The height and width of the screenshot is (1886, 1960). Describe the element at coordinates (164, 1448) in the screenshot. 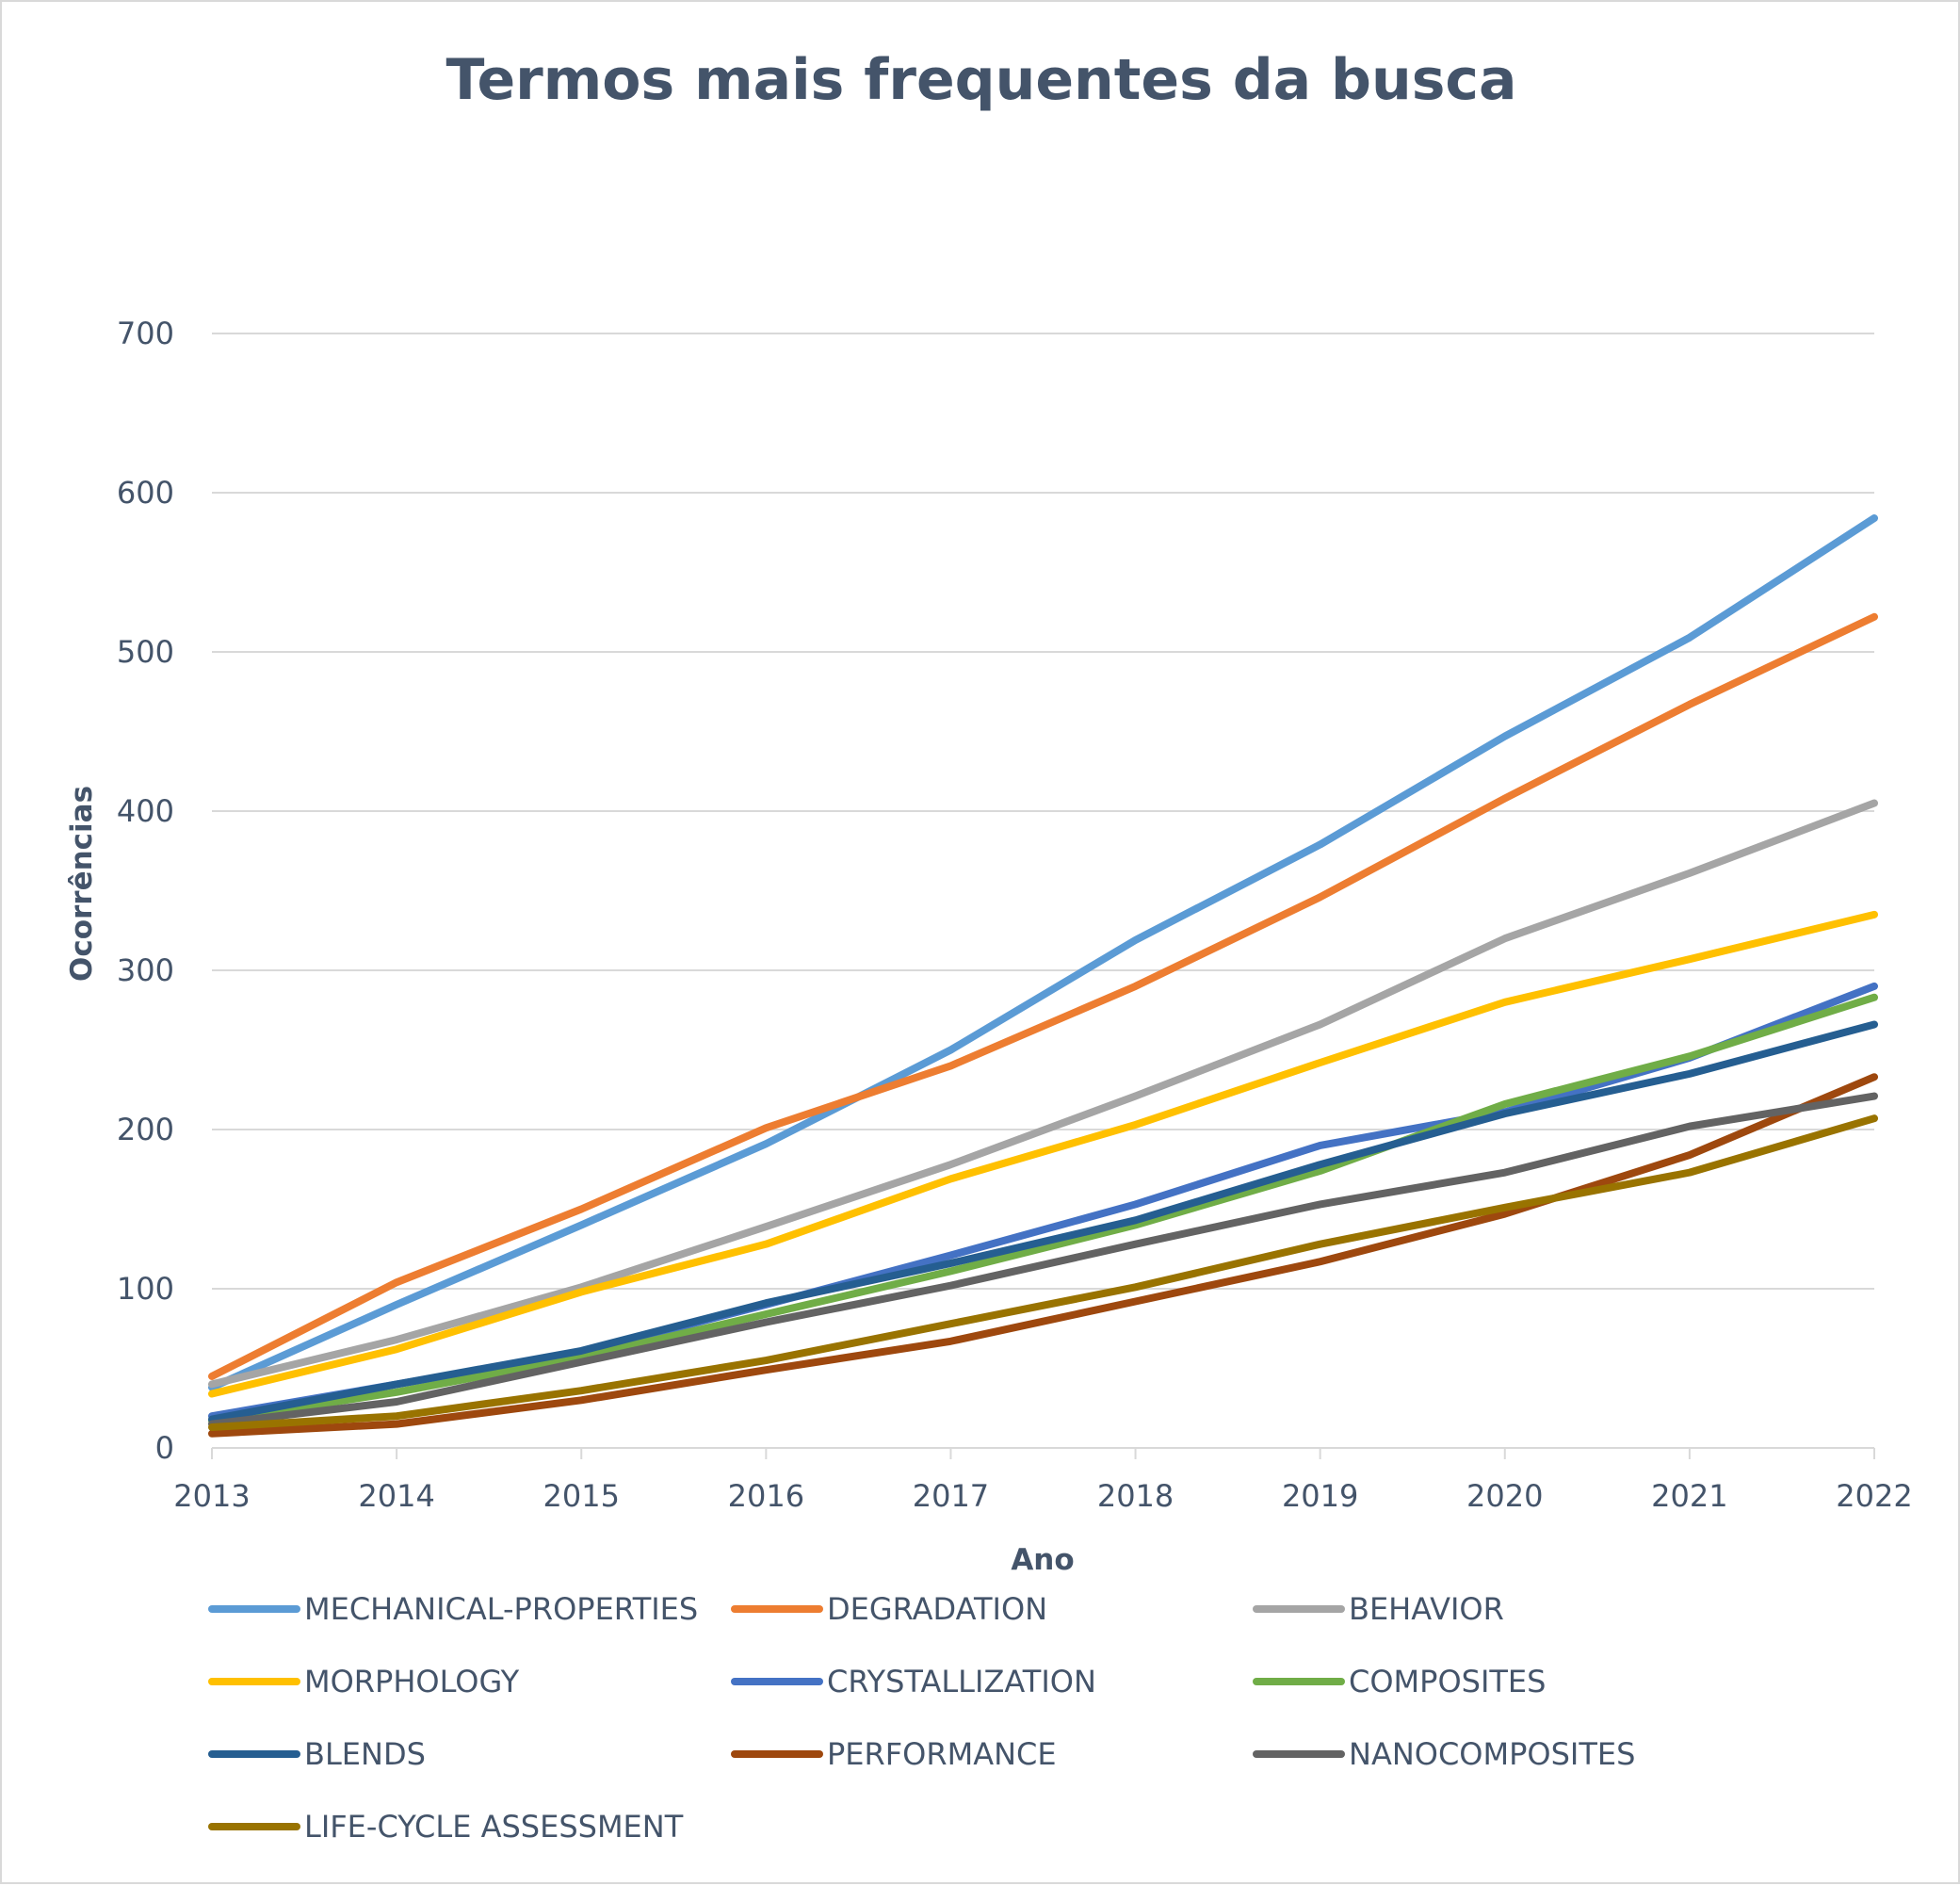

I see `y-tick-label: 0` at that location.